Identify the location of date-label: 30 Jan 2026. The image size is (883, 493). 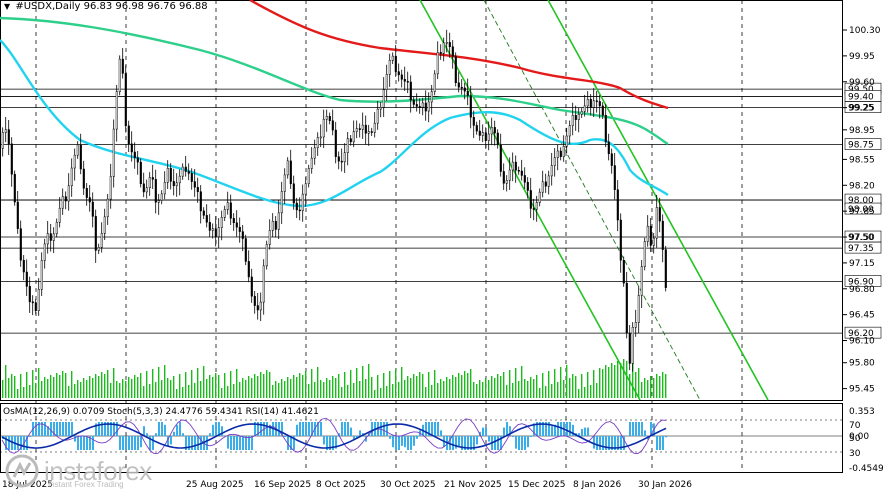
(665, 485).